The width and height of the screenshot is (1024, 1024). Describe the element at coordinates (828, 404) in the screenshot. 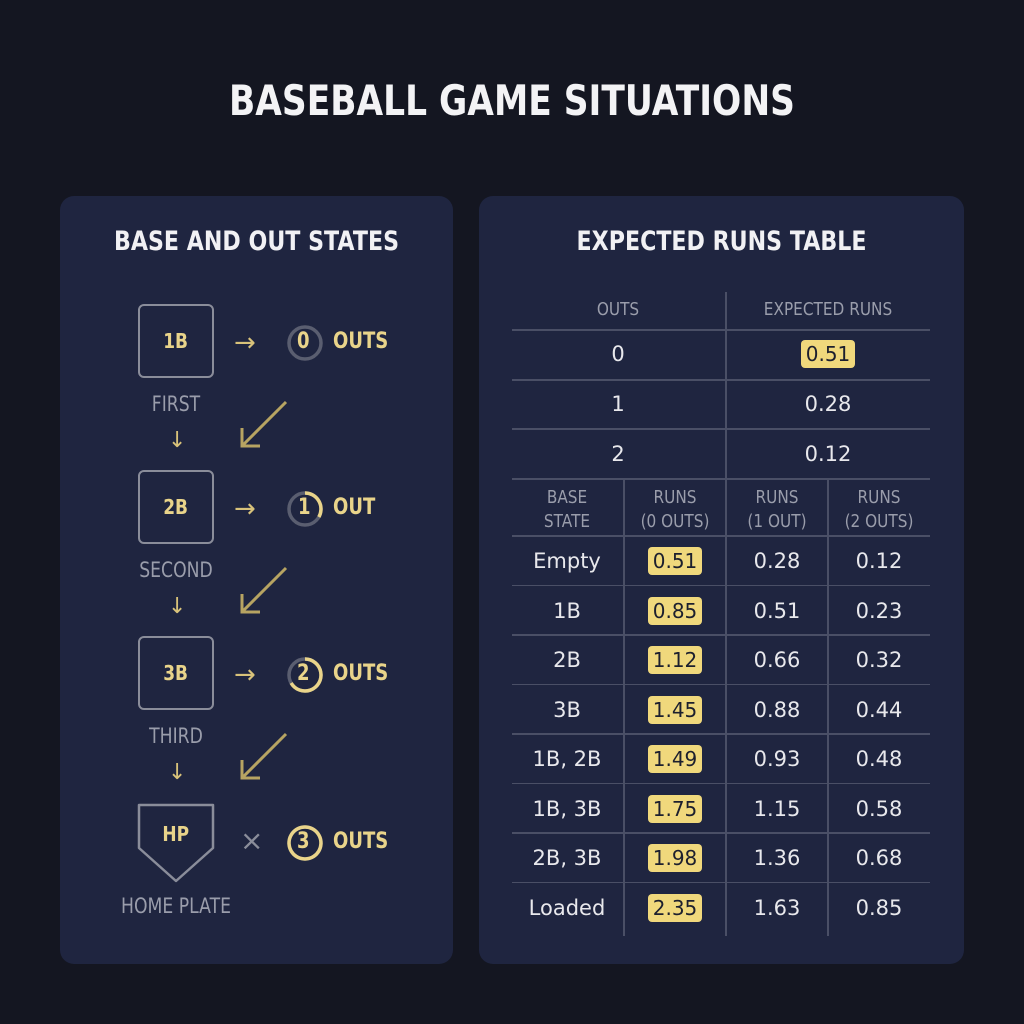

I see `summary-runs-cell: 0.28` at that location.